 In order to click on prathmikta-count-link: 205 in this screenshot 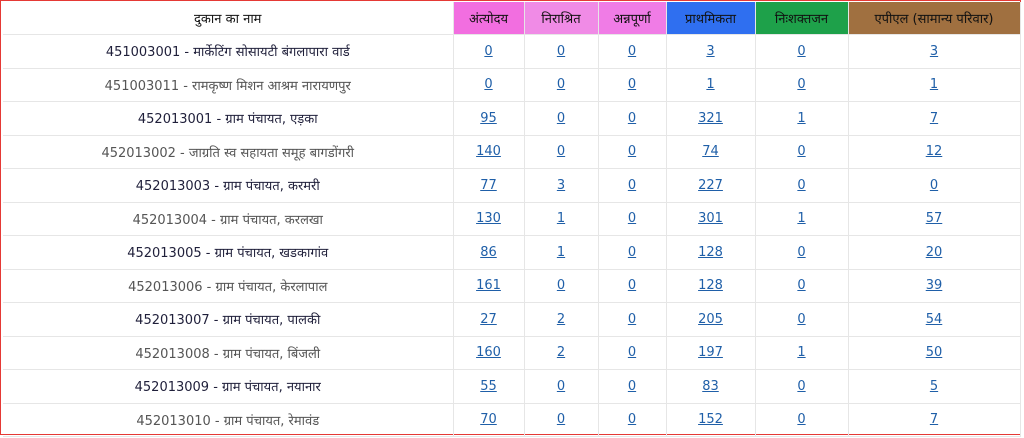, I will do `click(710, 319)`.